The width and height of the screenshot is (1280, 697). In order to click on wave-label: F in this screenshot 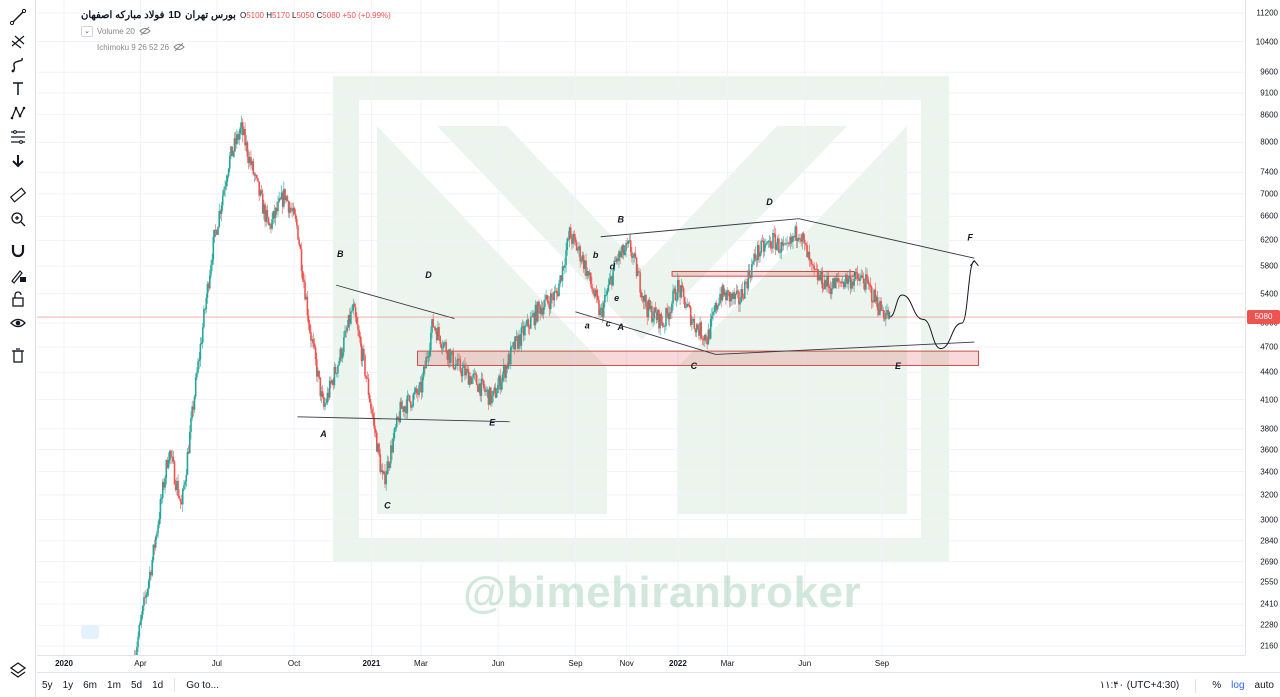, I will do `click(970, 237)`.